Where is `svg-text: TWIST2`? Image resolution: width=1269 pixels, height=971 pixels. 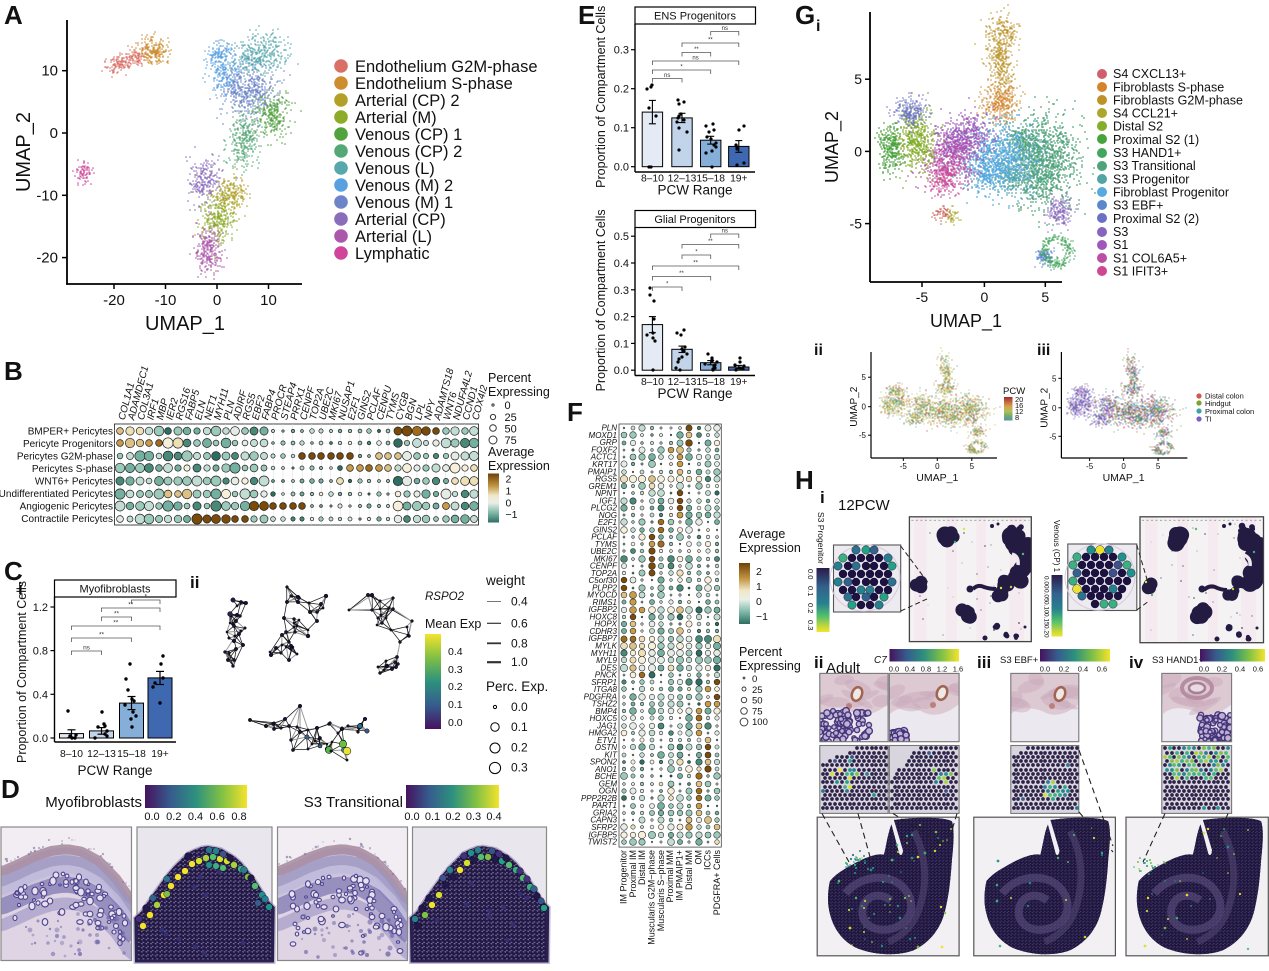
svg-text: TWIST2 is located at coordinates (603, 842).